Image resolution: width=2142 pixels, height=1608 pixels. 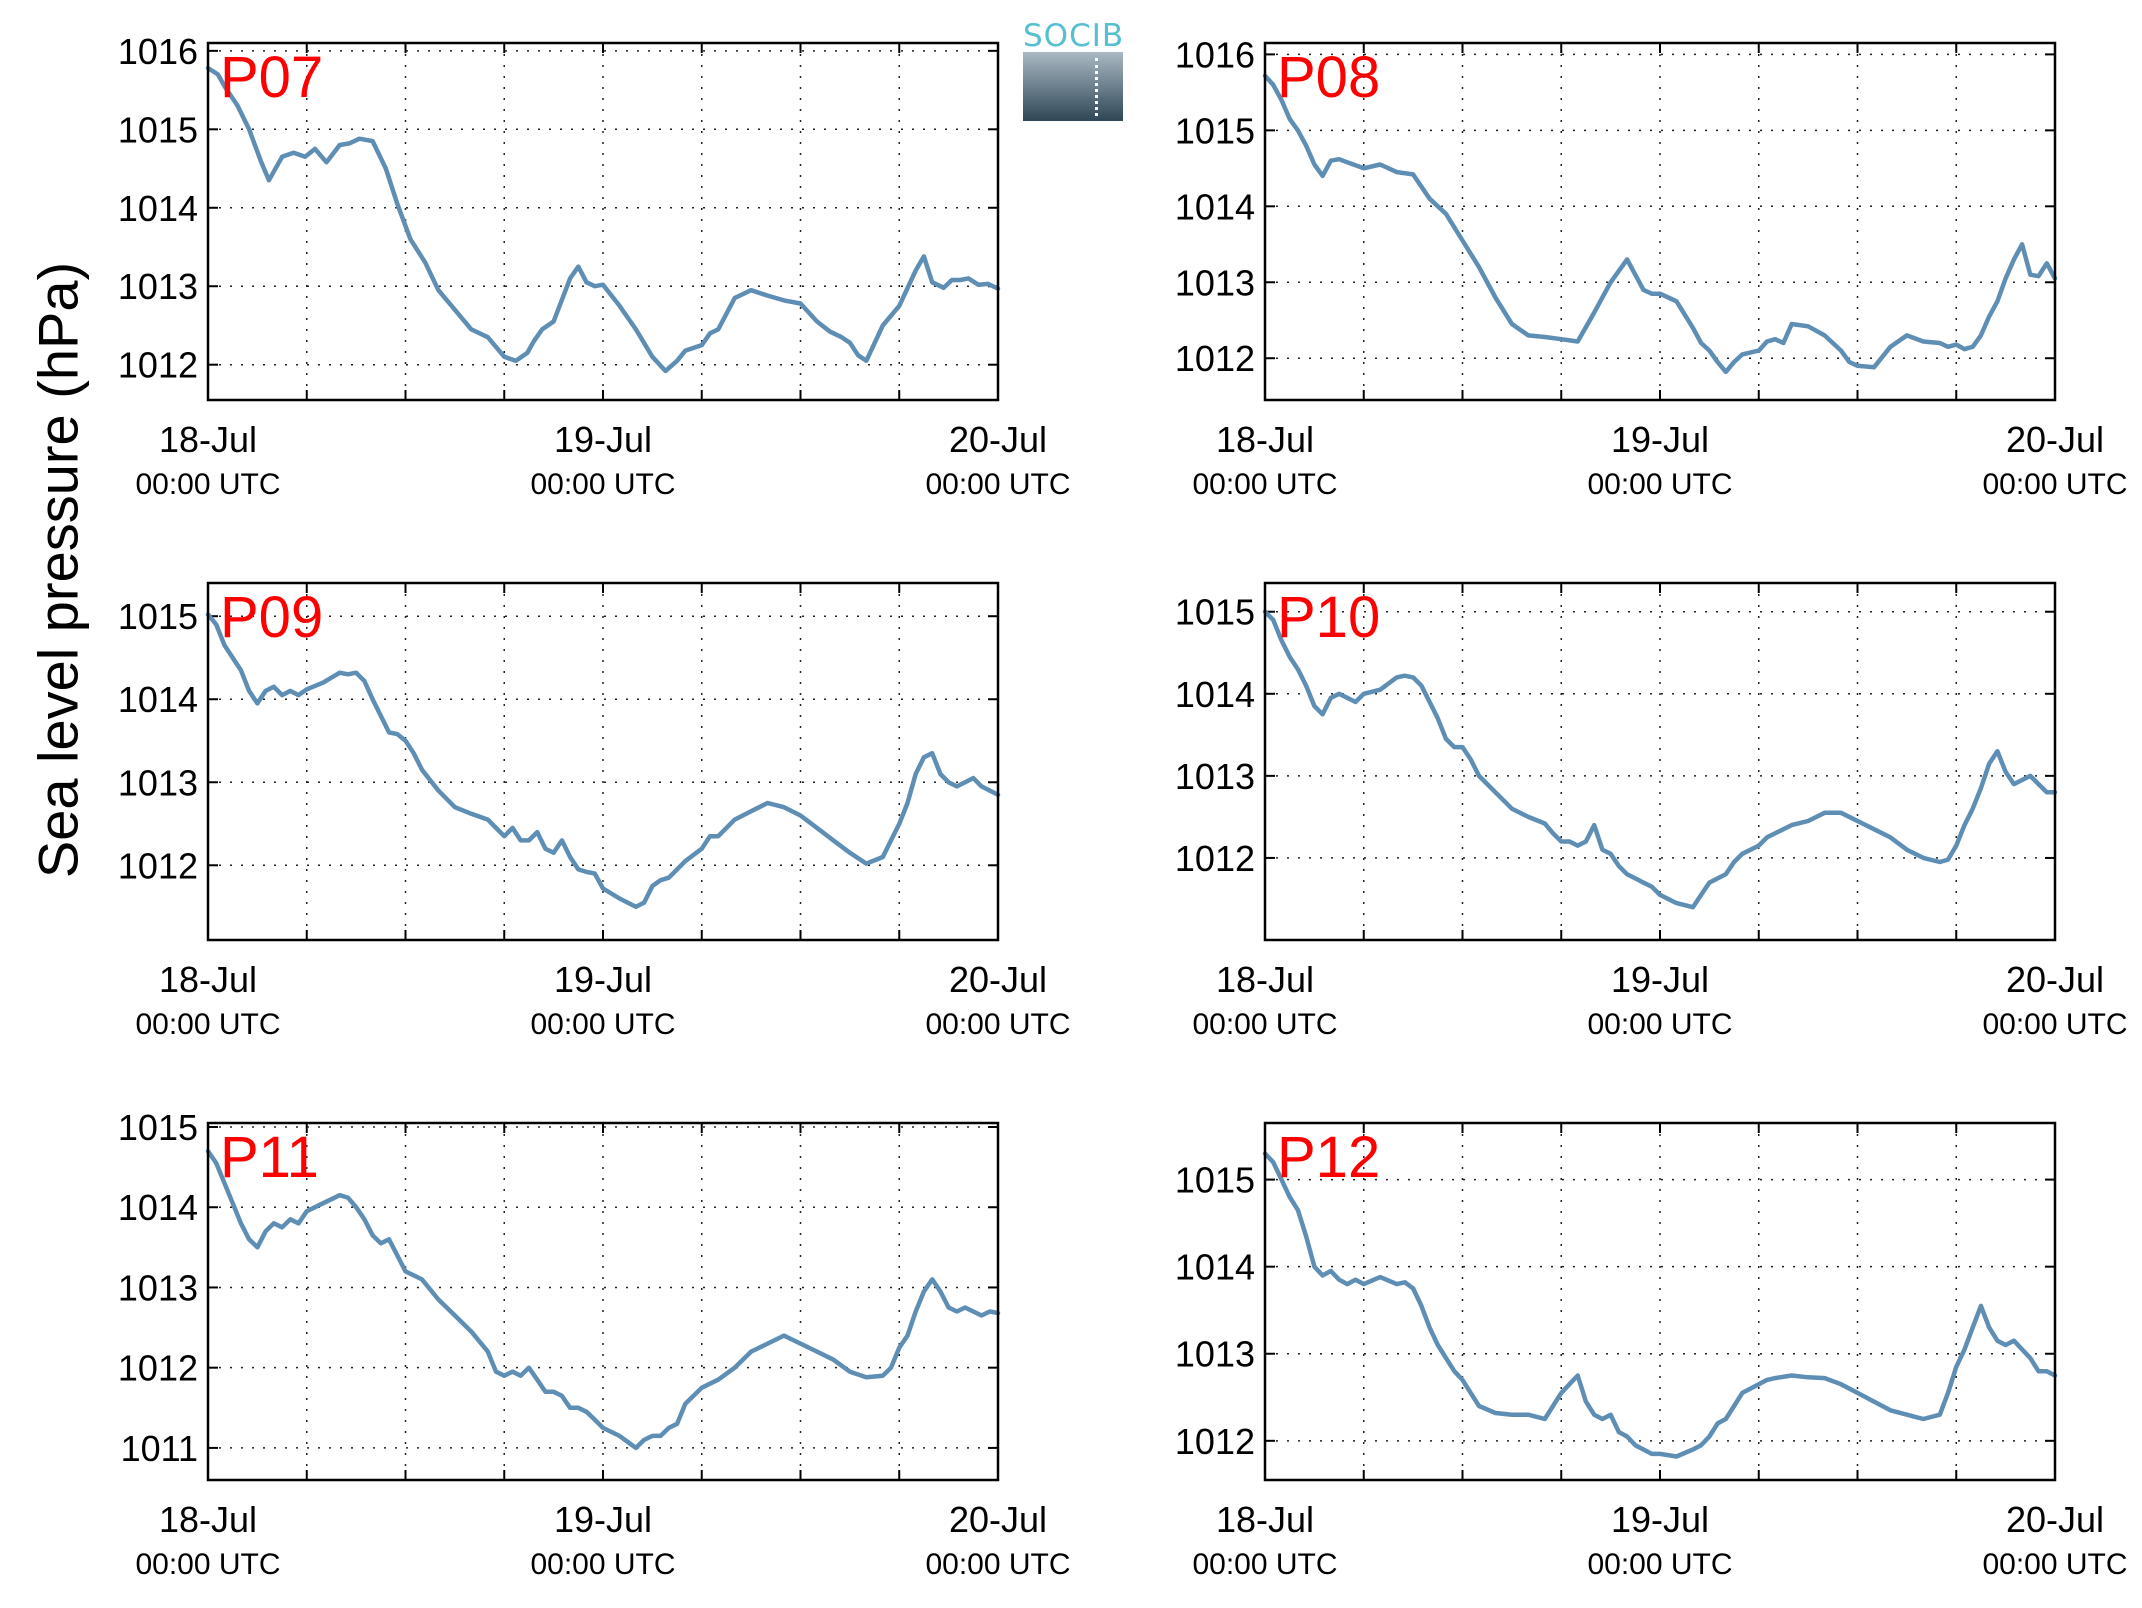 What do you see at coordinates (159, 1448) in the screenshot?
I see `y-tick-label: 1011` at bounding box center [159, 1448].